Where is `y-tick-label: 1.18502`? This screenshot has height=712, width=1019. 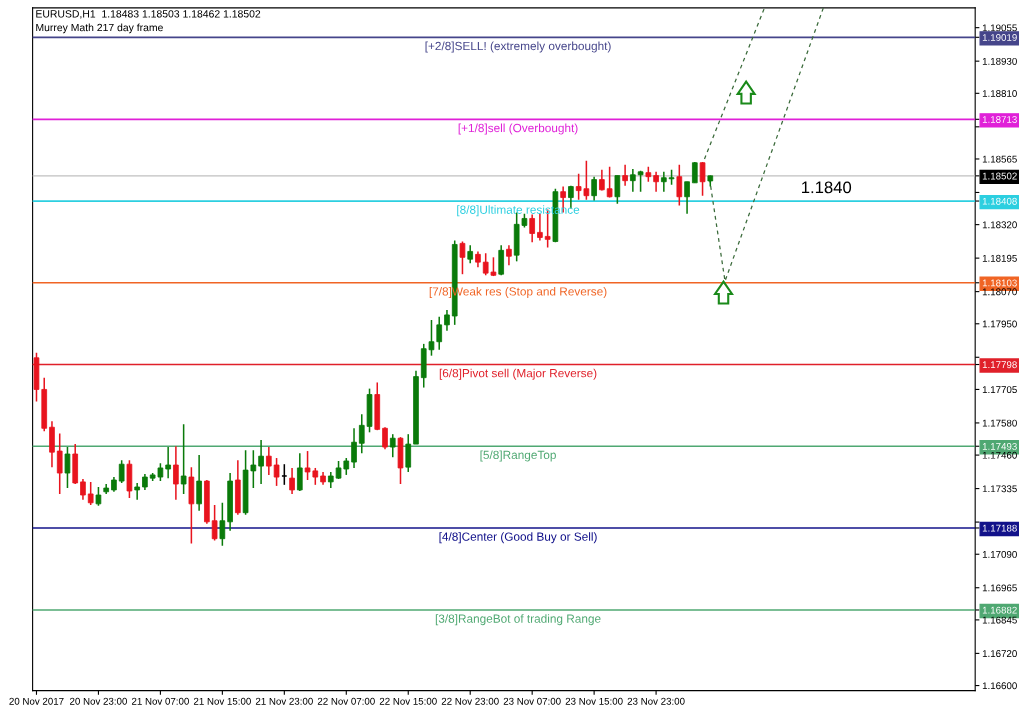 y-tick-label: 1.18502 is located at coordinates (999, 176).